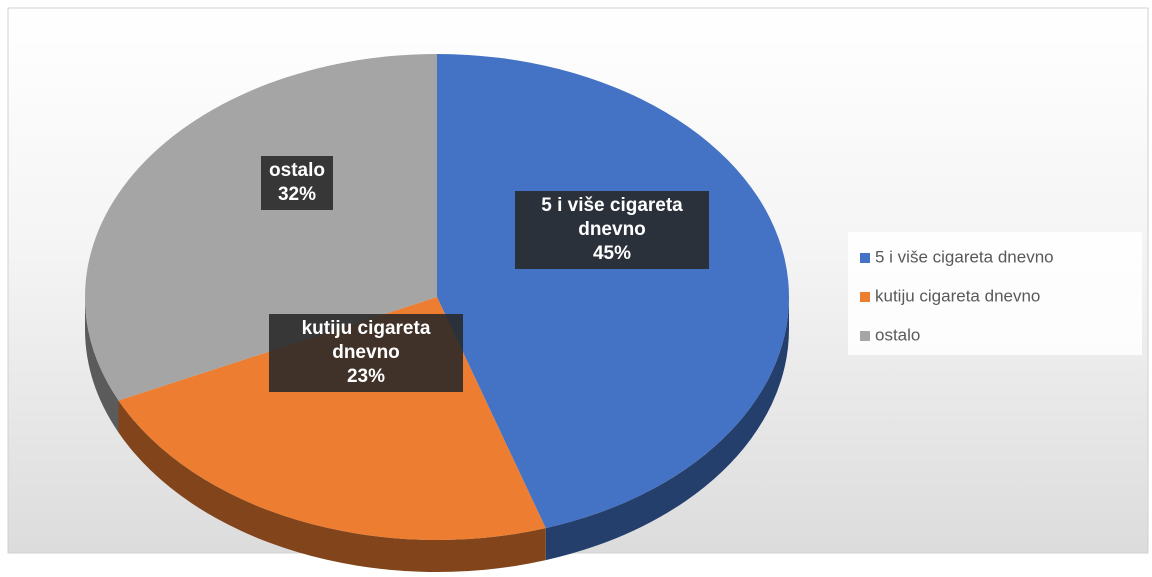 This screenshot has width=1152, height=577. I want to click on data-label-value: 45%, so click(612, 253).